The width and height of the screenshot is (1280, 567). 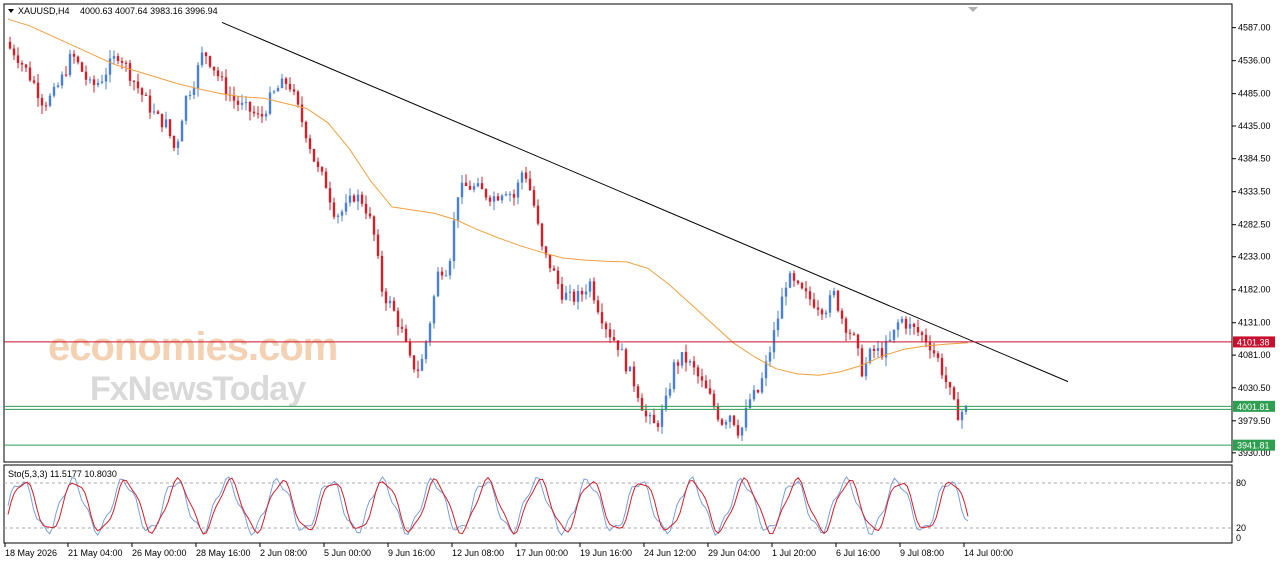 What do you see at coordinates (1254, 225) in the screenshot?
I see `price-tick-label: 4282.50` at bounding box center [1254, 225].